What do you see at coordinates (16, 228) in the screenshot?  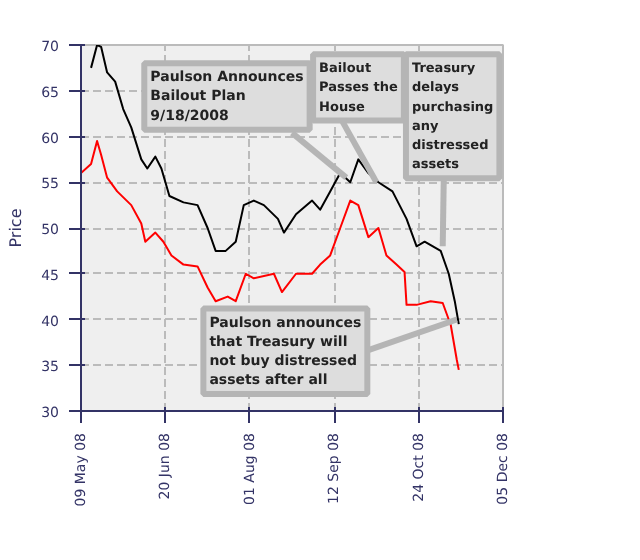 I see `y-axis-title: Price` at bounding box center [16, 228].